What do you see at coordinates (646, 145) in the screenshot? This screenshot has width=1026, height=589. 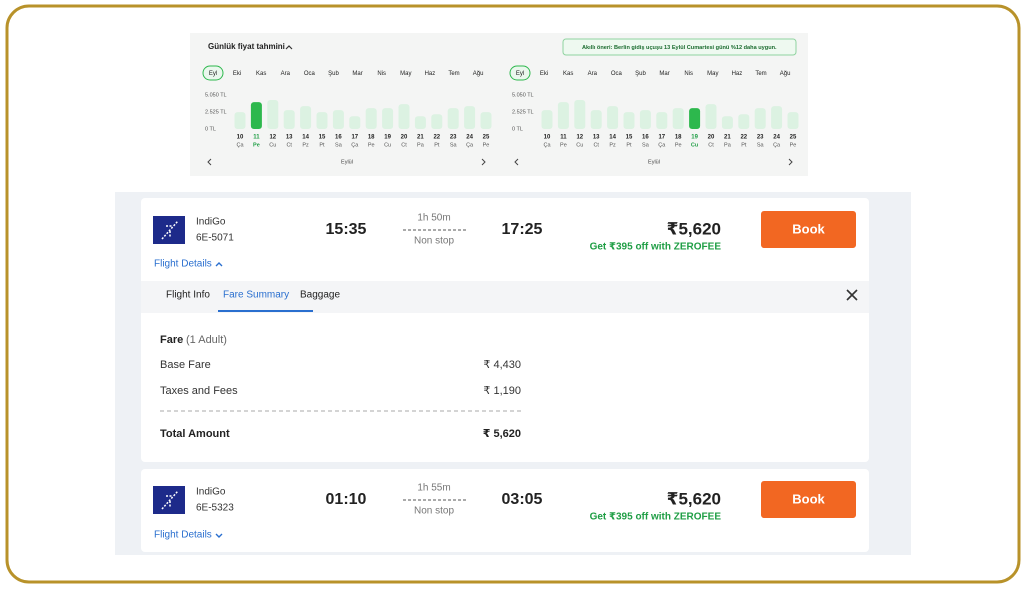 I see `weekday-label: Sa` at bounding box center [646, 145].